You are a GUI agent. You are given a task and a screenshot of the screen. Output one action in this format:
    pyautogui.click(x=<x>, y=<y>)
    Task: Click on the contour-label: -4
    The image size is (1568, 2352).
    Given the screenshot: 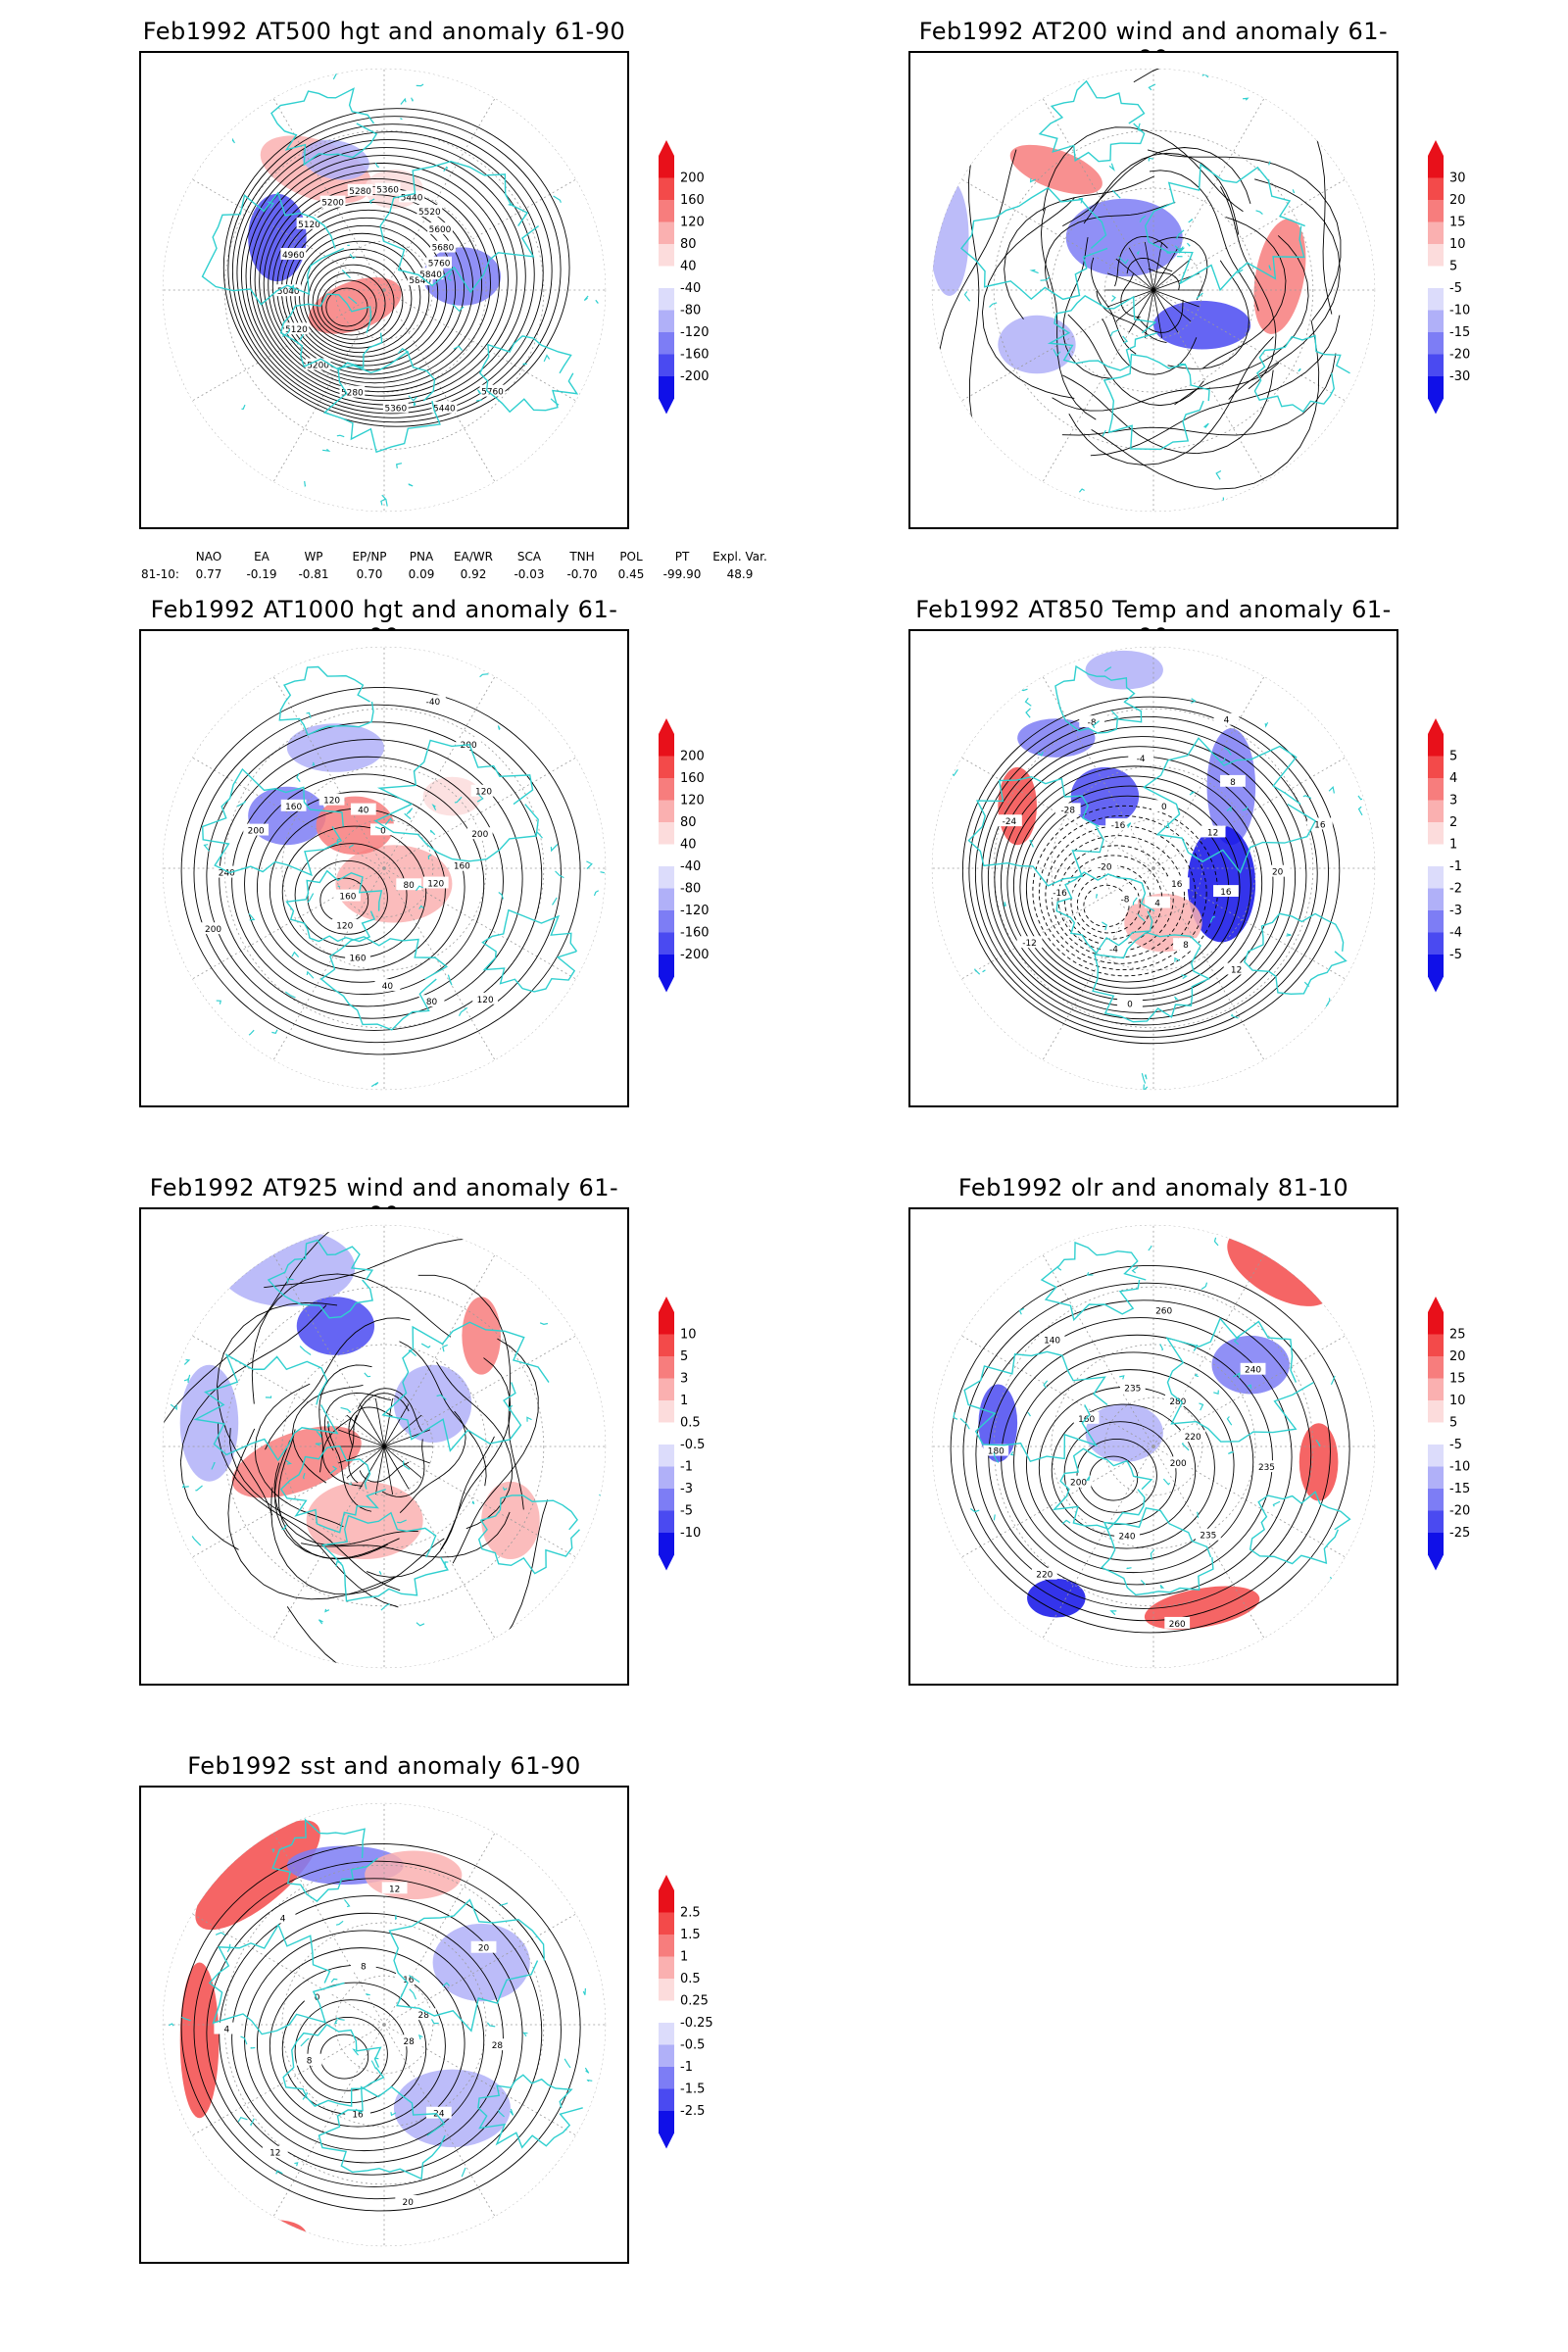 What is the action you would take?
    pyautogui.click(x=1141, y=759)
    